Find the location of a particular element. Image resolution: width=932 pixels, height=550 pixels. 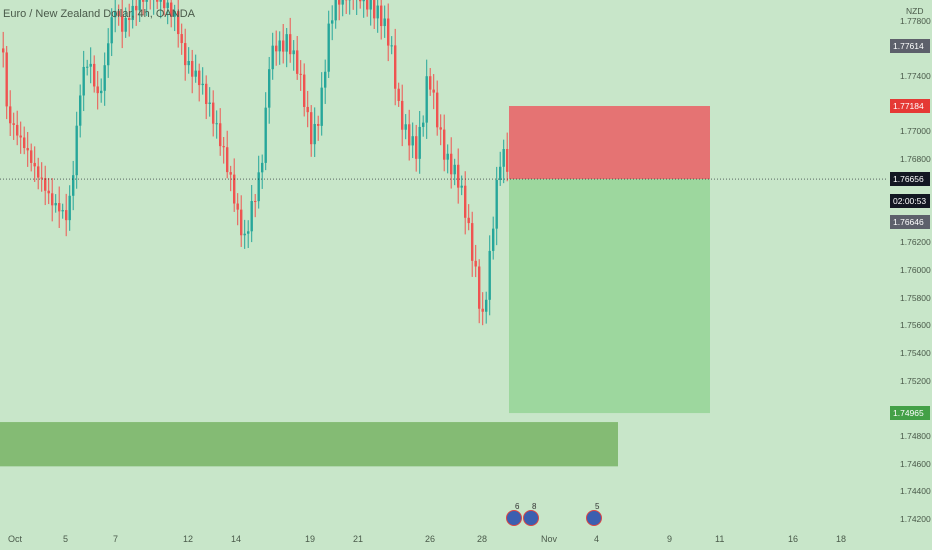

price-tick: 1.76800 is located at coordinates (915, 159).